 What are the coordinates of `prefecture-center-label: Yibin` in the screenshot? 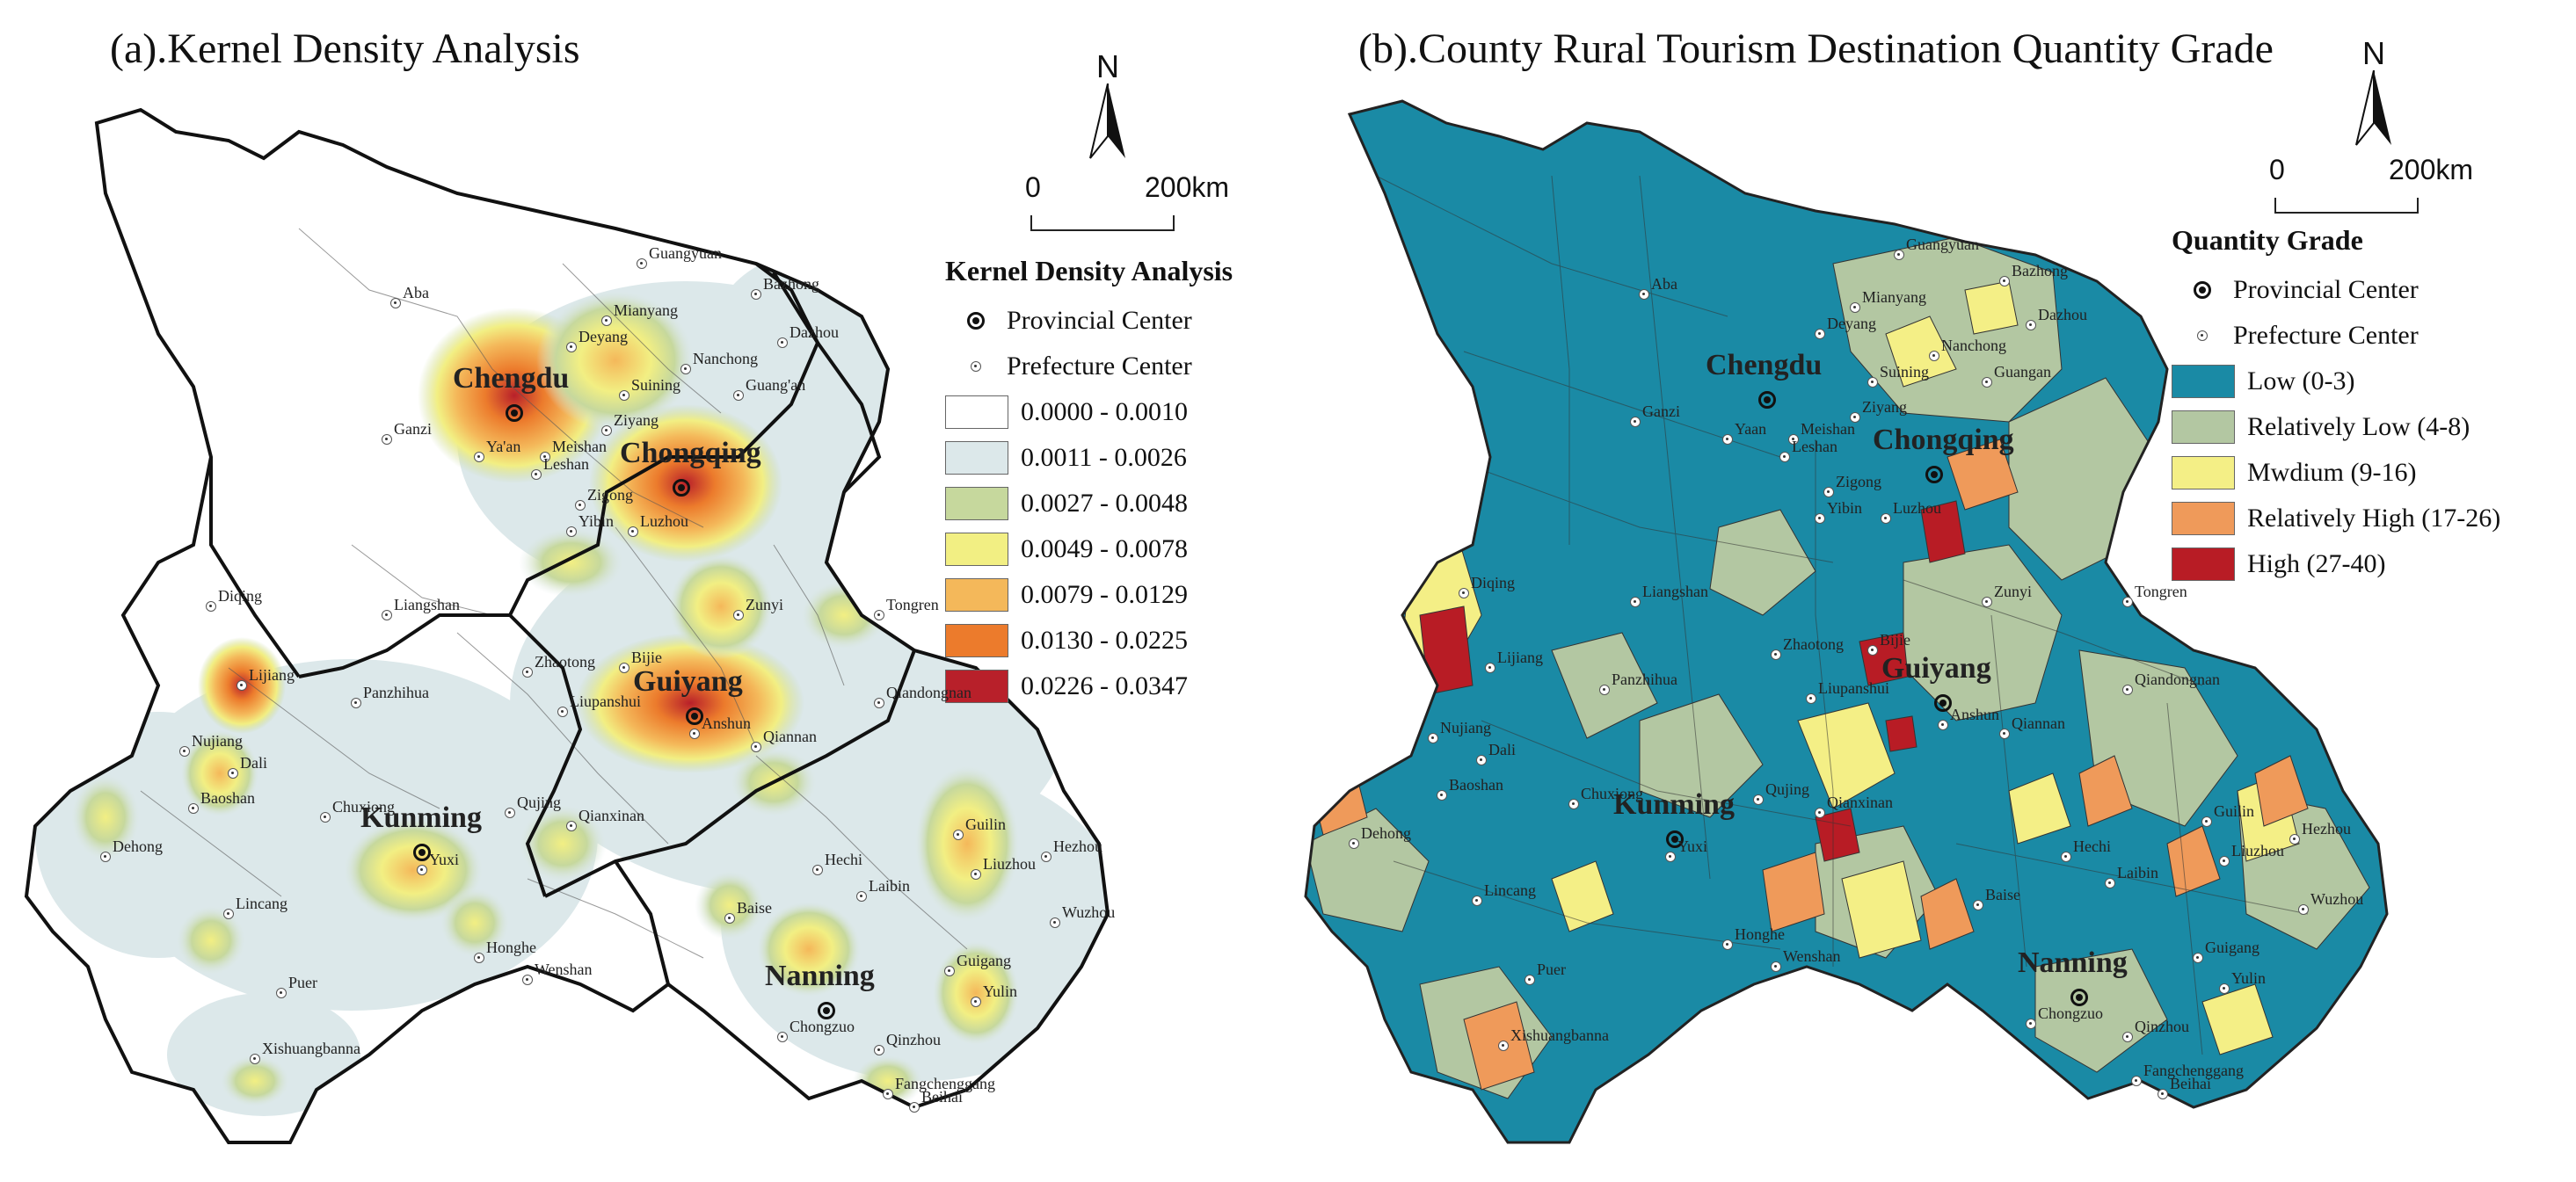 It's located at (1845, 508).